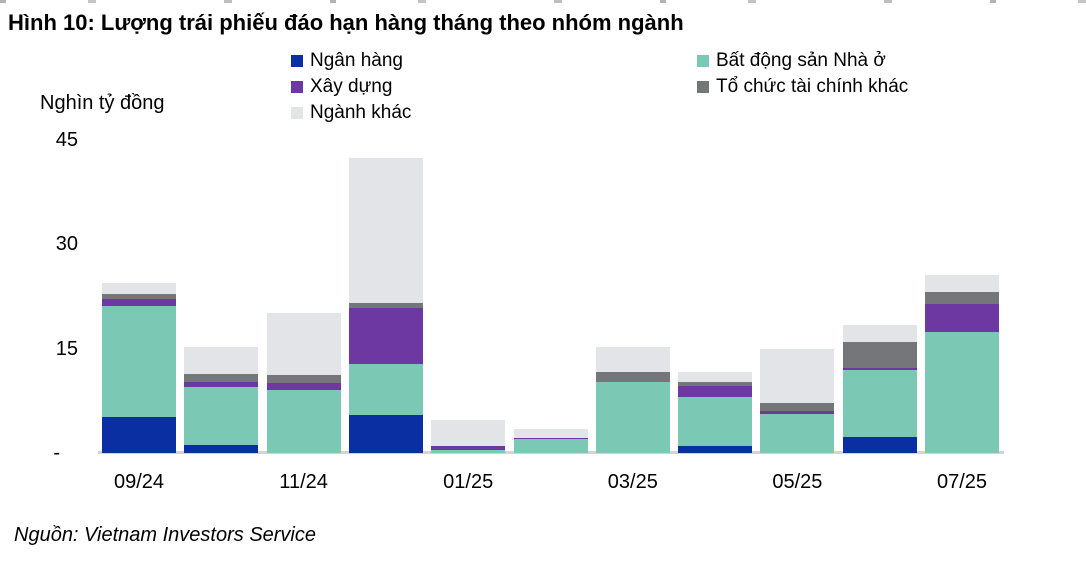 This screenshot has height=562, width=1086. I want to click on legend-item: Bất động sản Nhà ở, so click(802, 61).